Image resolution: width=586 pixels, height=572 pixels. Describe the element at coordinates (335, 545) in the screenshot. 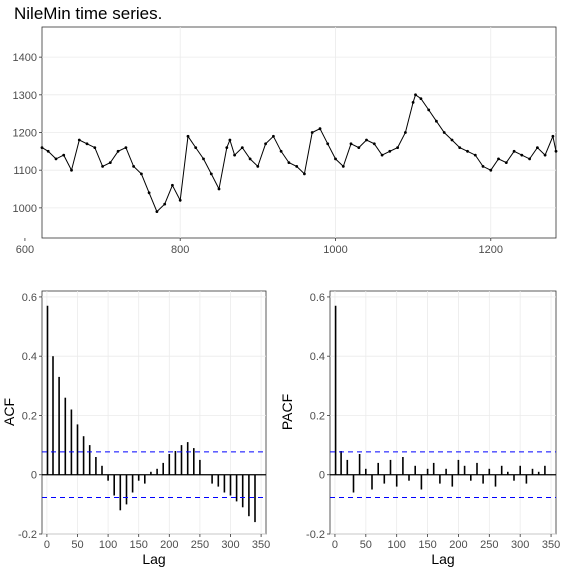

I see `pacf-x-tick-label: 0` at that location.